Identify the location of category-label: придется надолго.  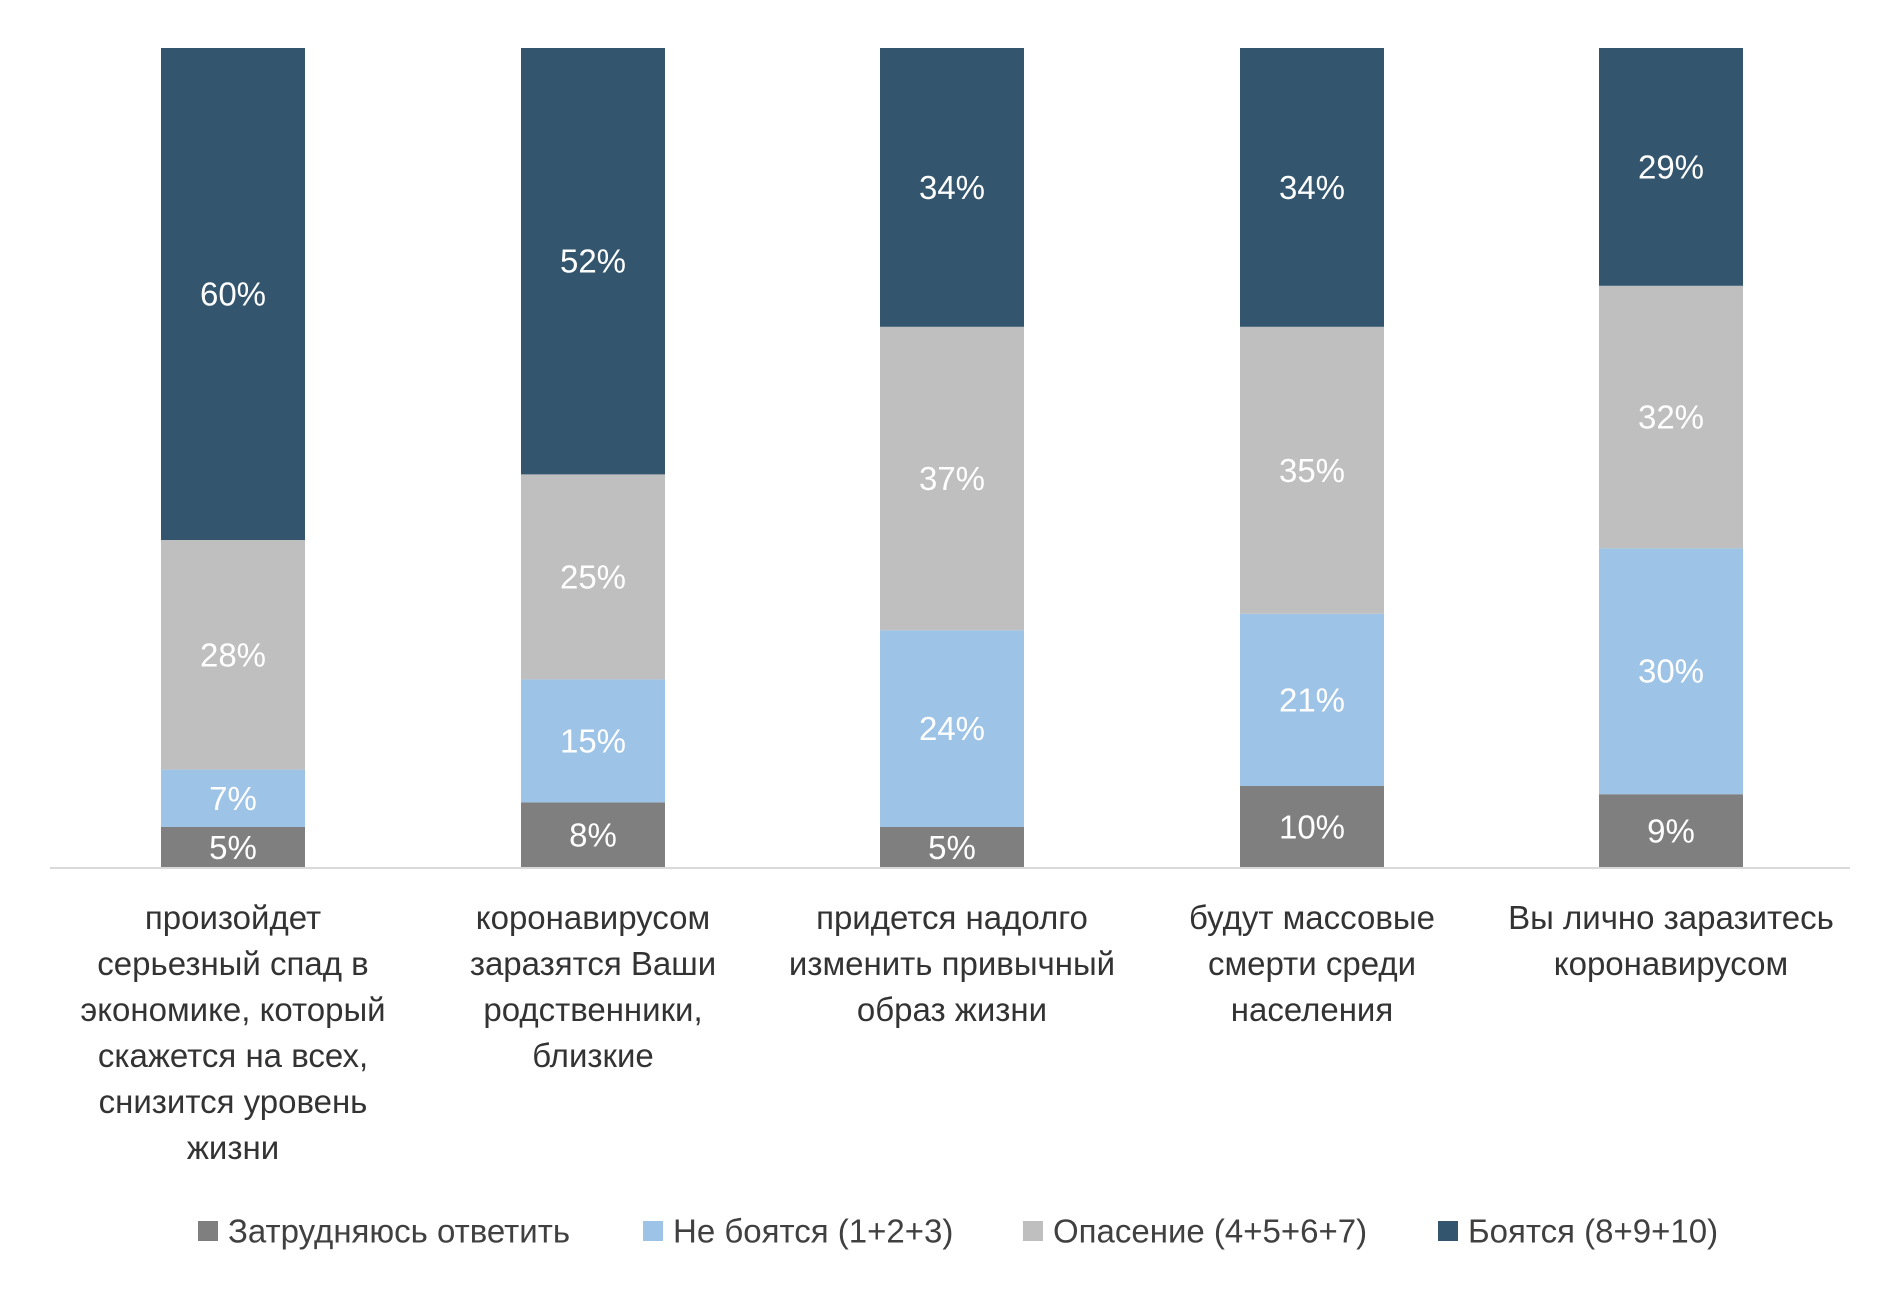
(952, 917).